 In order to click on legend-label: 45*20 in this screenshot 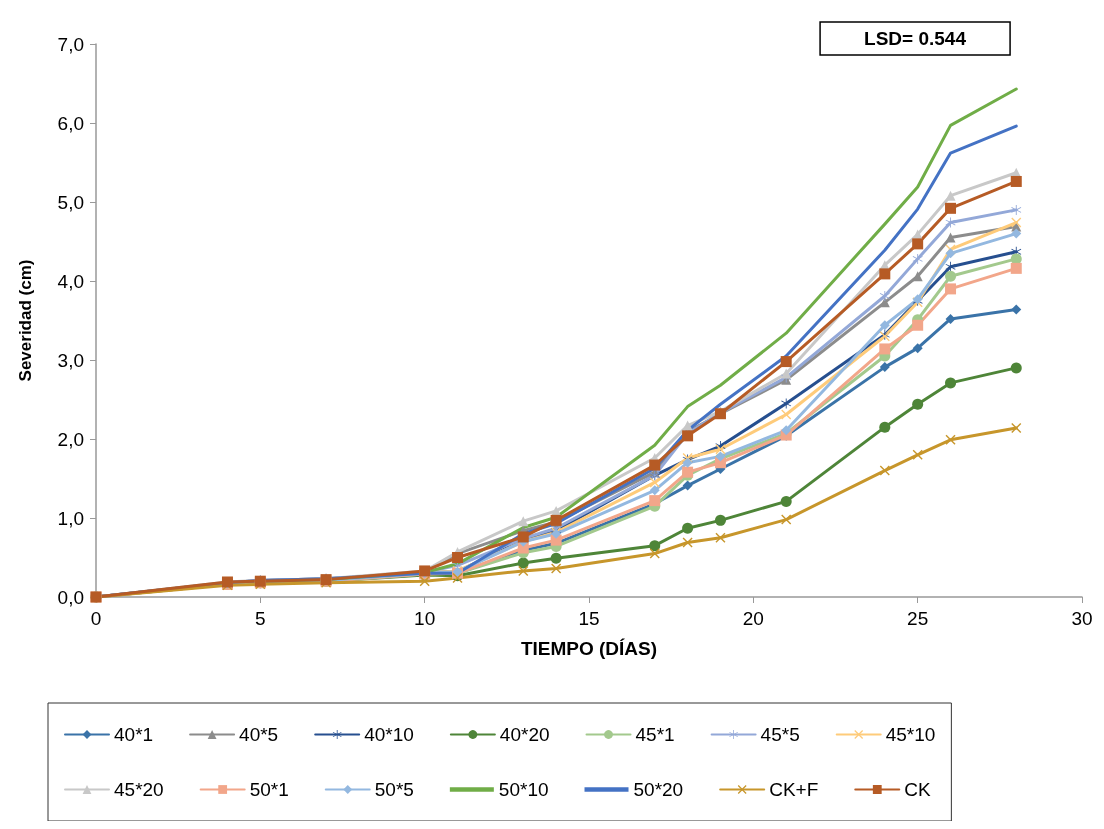, I will do `click(139, 789)`.